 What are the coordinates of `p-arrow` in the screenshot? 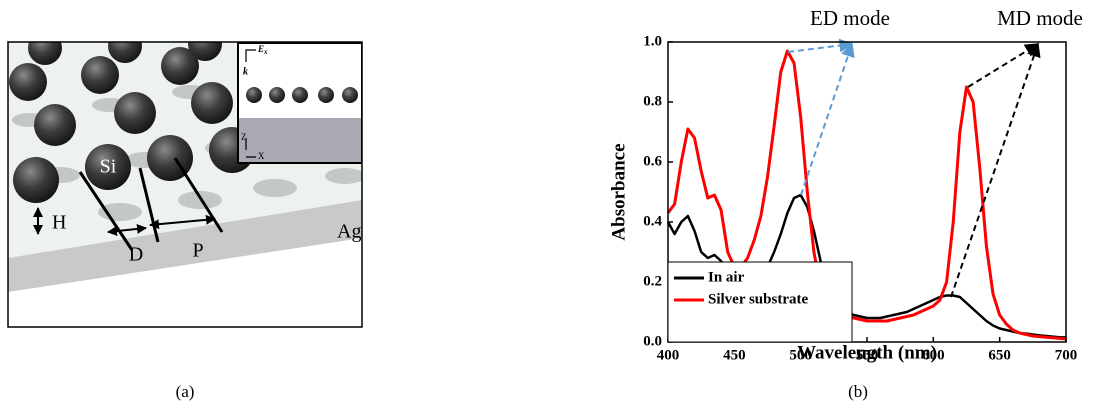 It's located at (182, 222).